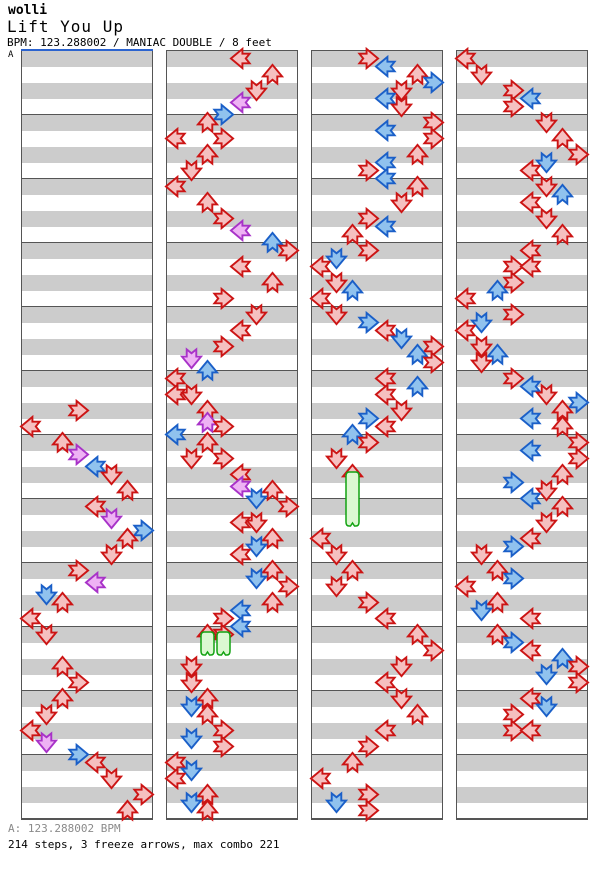 The height and width of the screenshot is (876, 608). What do you see at coordinates (28, 10) in the screenshot?
I see `artist-name: wolli` at bounding box center [28, 10].